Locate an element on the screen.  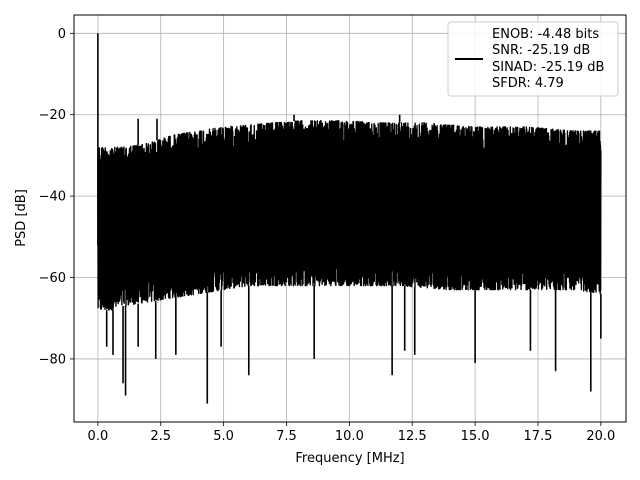
x-tick-label: 10.0 is located at coordinates (349, 436).